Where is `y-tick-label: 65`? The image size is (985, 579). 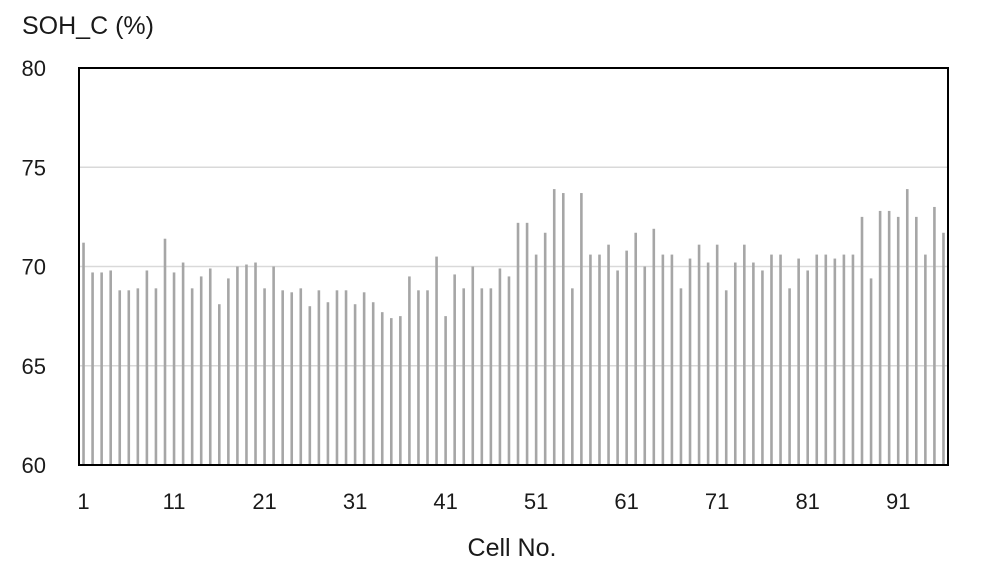
y-tick-label: 65 is located at coordinates (34, 366).